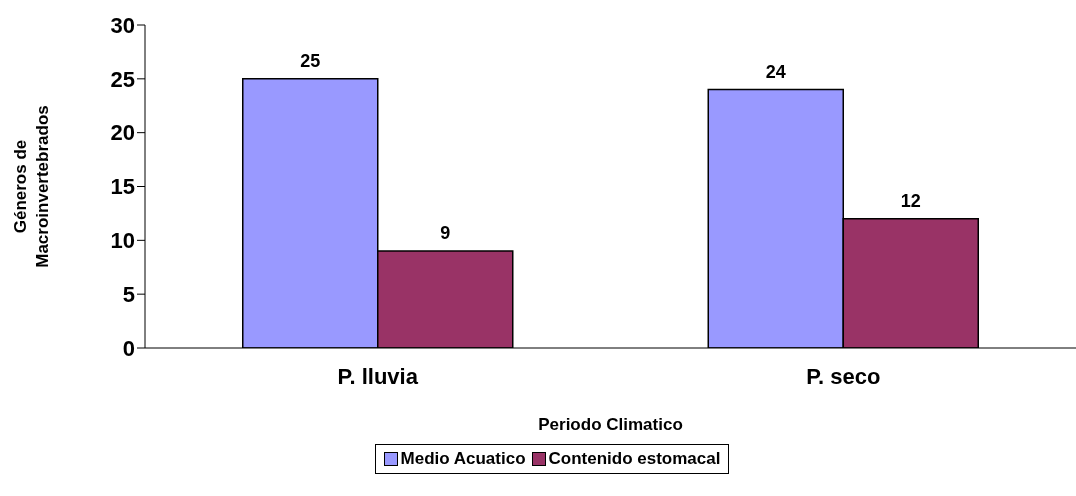 The image size is (1076, 496). I want to click on x-tick-label: P. lluvia, so click(378, 376).